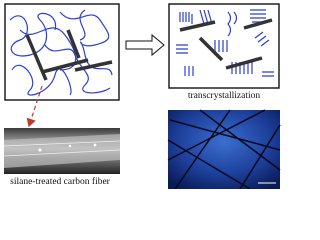 The image size is (320, 240). Describe the element at coordinates (60, 181) in the screenshot. I see `label-silane-fiber: silane-treated carbon fiber` at that location.